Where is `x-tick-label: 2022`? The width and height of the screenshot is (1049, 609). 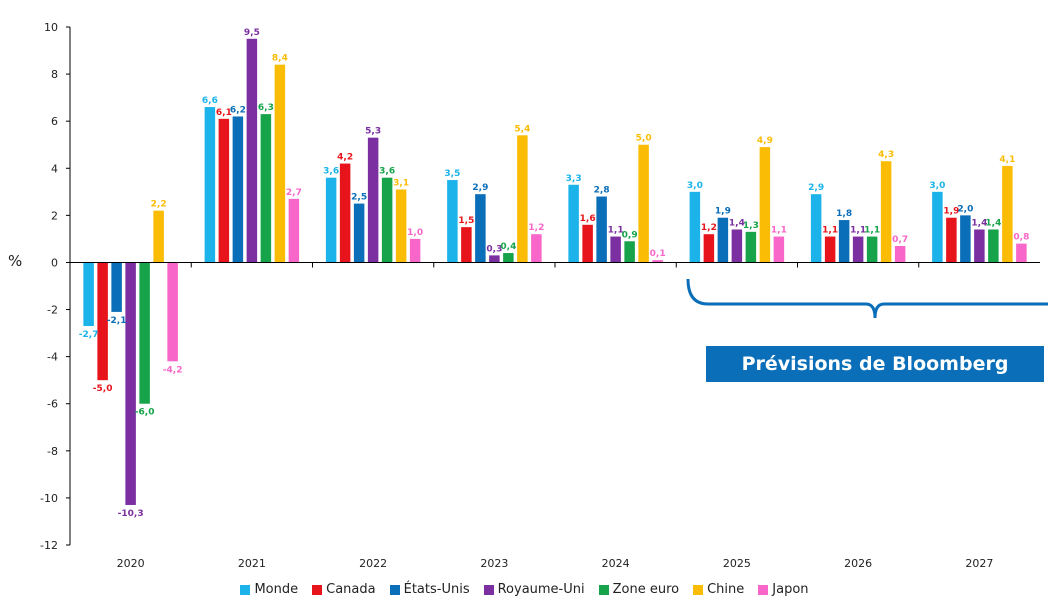
x-tick-label: 2022 is located at coordinates (373, 563).